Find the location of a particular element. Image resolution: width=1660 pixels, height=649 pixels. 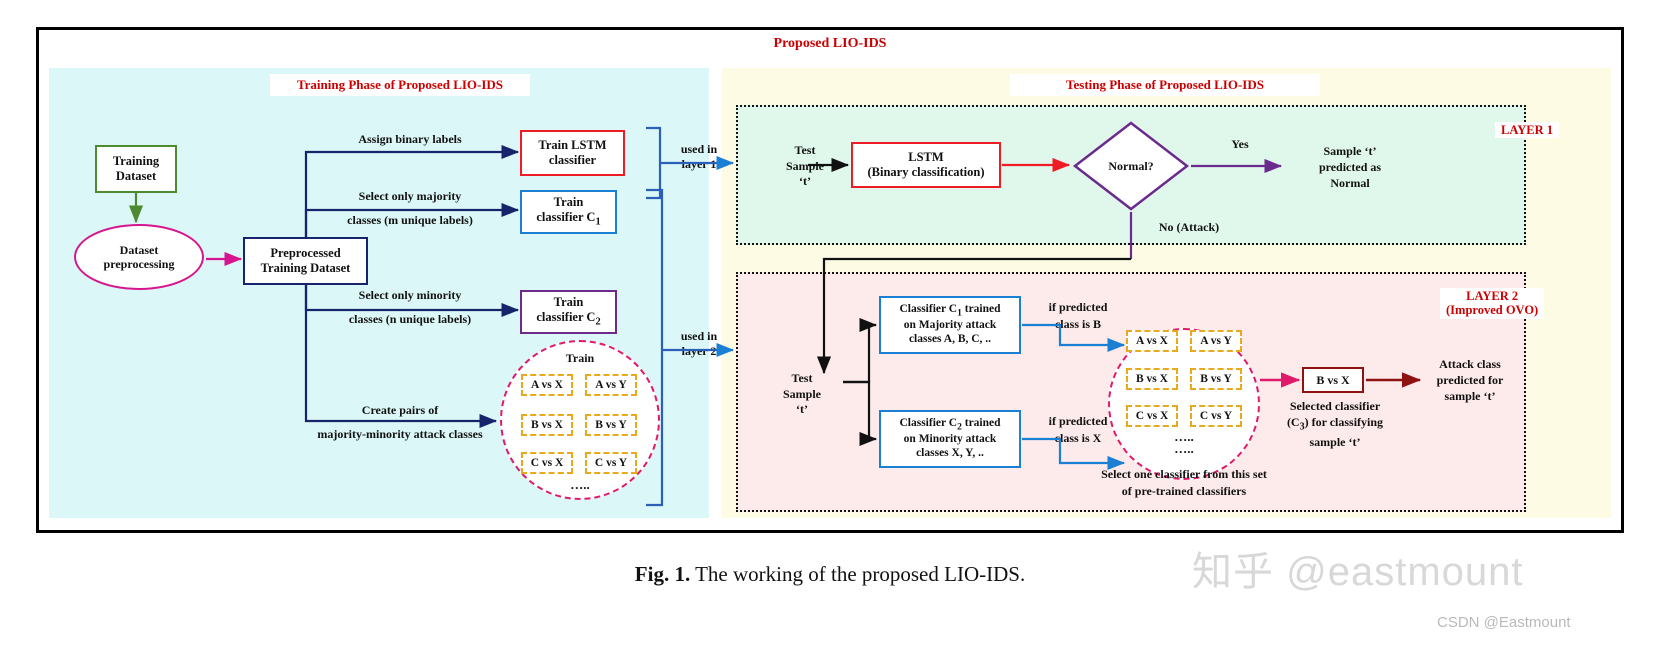

preprocessed-label: Preprocessed Training Dataset is located at coordinates (305, 260).